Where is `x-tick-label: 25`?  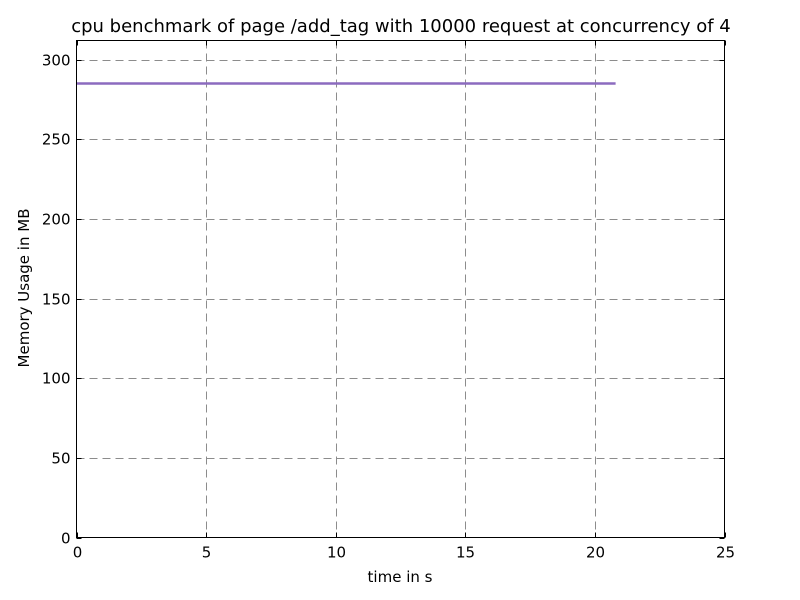
x-tick-label: 25 is located at coordinates (725, 553).